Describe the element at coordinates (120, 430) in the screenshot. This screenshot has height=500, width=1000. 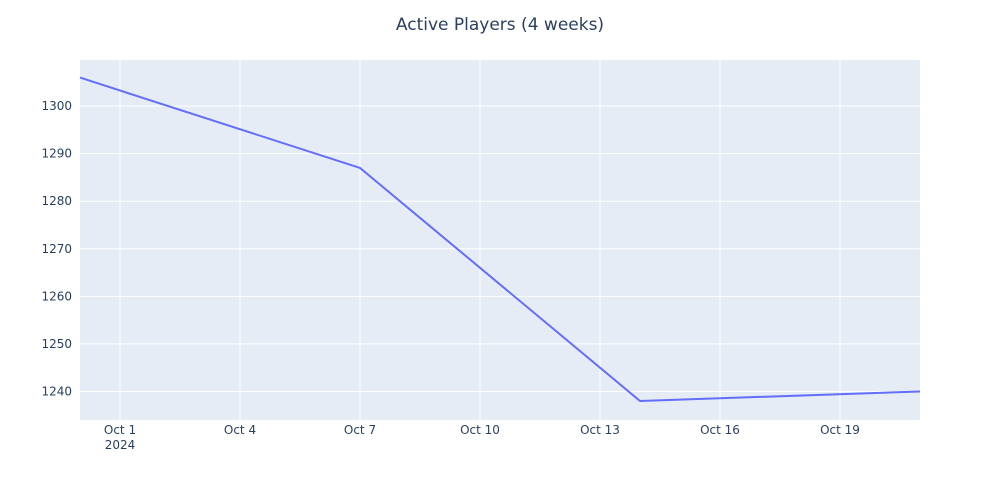
I see `x-tick-label: Oct 1` at that location.